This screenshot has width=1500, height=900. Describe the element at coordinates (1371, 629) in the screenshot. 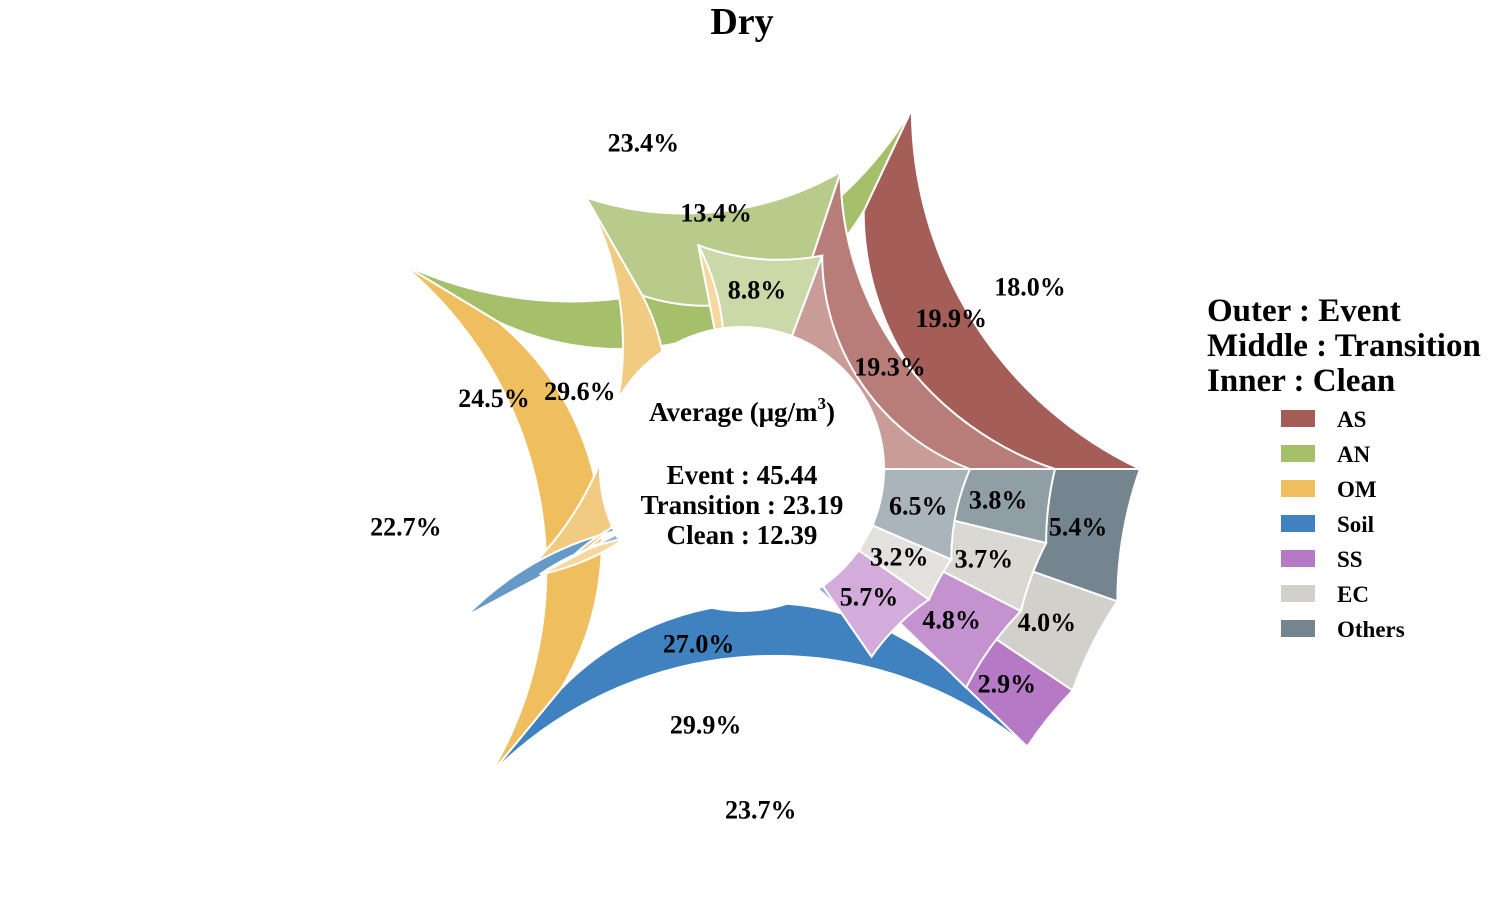

I see `legend-label-others: Others` at that location.